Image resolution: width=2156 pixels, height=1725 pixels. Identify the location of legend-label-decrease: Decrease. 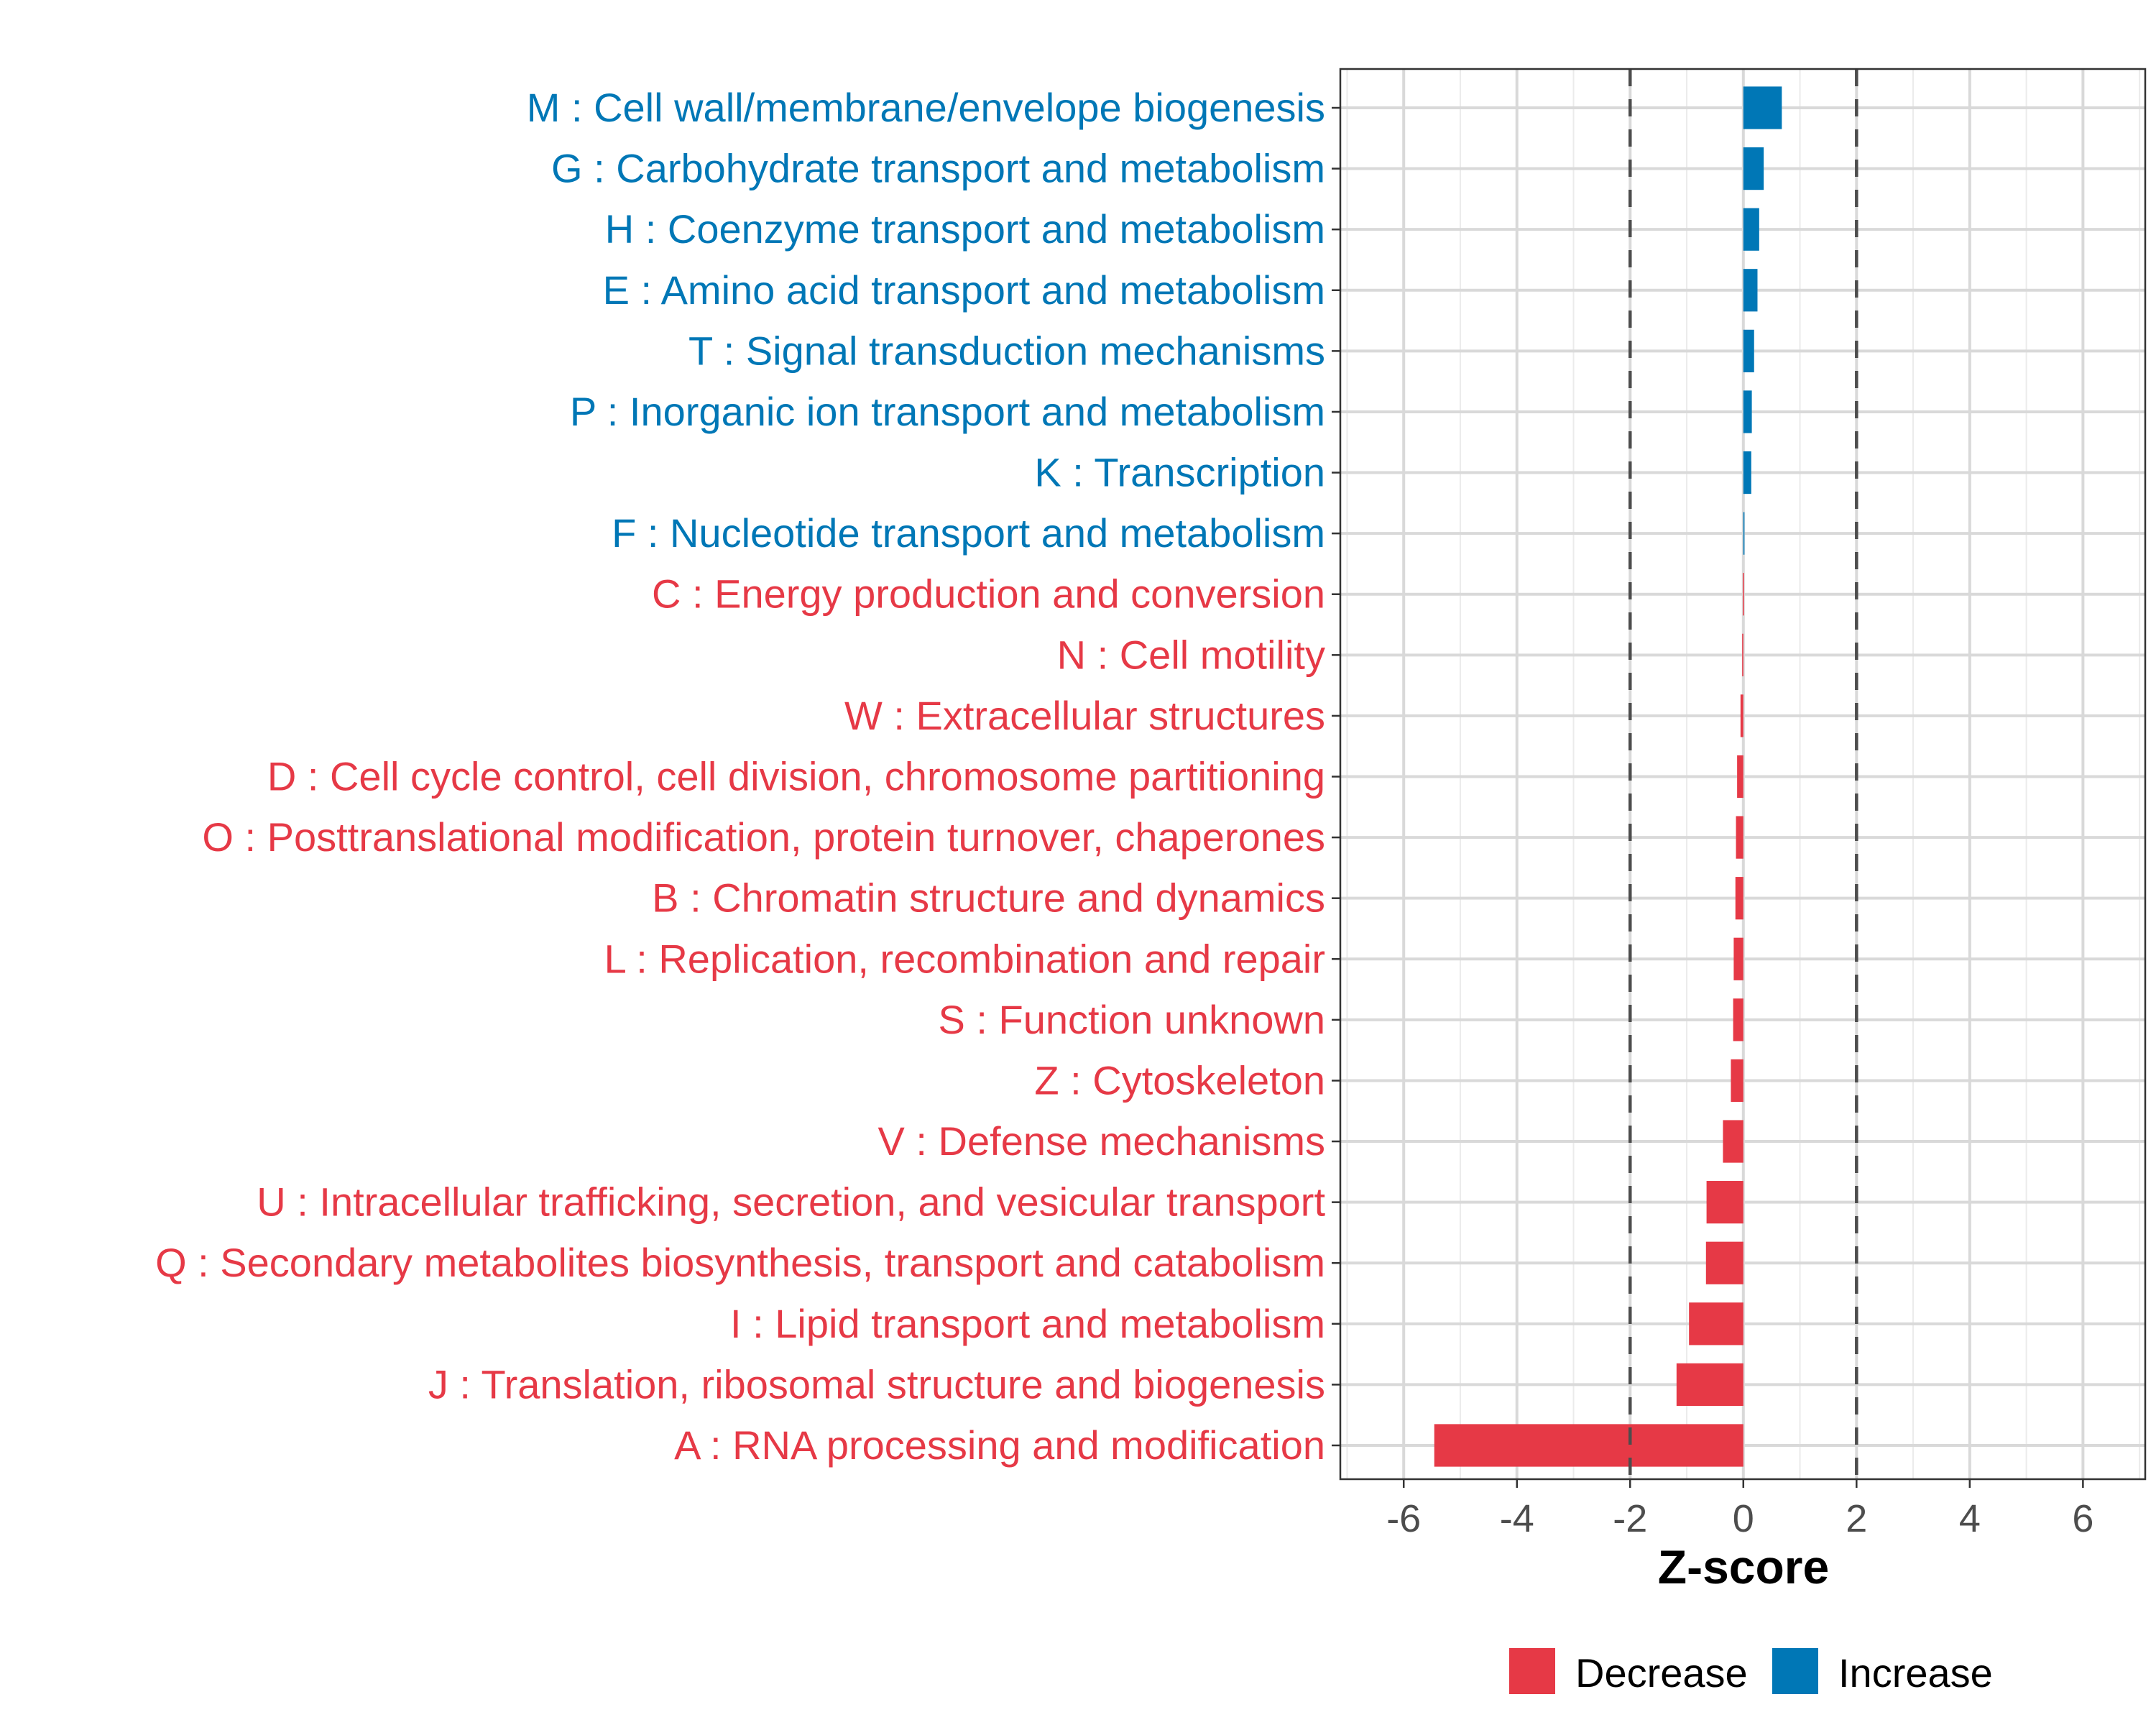
(1661, 1673).